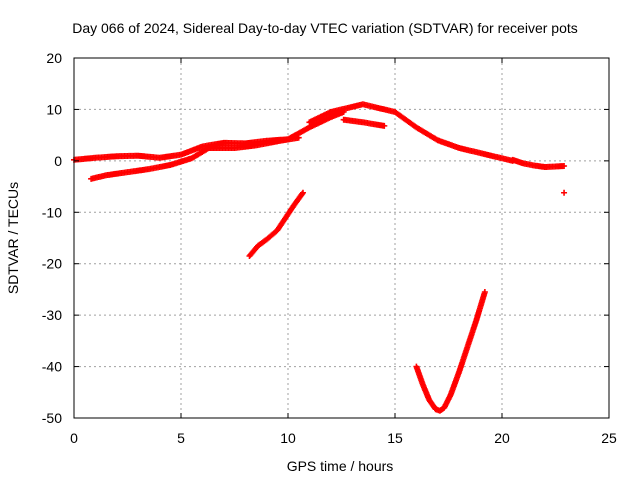 The image size is (640, 480). Describe the element at coordinates (54, 58) in the screenshot. I see `y-tick-label: 20` at that location.